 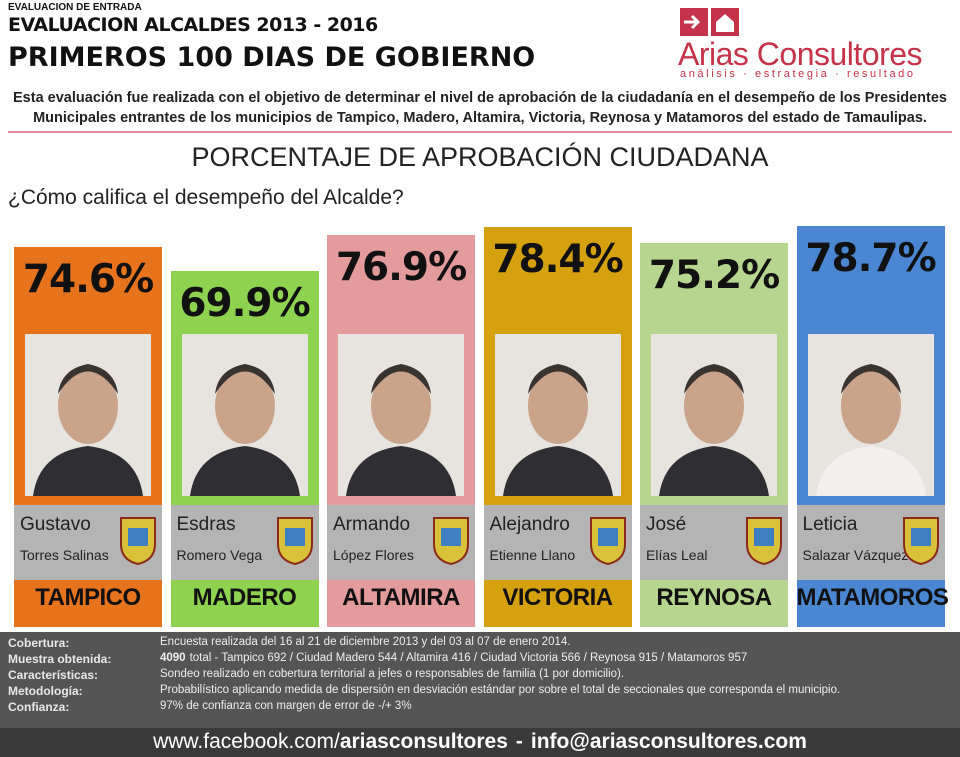 I want to click on logo-name: Arias Consultores, so click(x=800, y=54).